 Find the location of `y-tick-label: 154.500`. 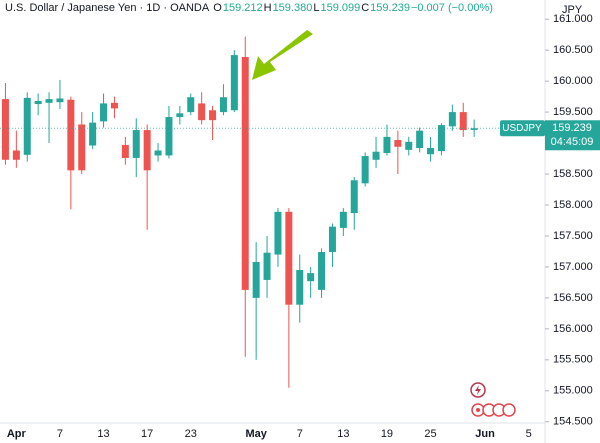

y-tick-label: 154.500 is located at coordinates (573, 422).